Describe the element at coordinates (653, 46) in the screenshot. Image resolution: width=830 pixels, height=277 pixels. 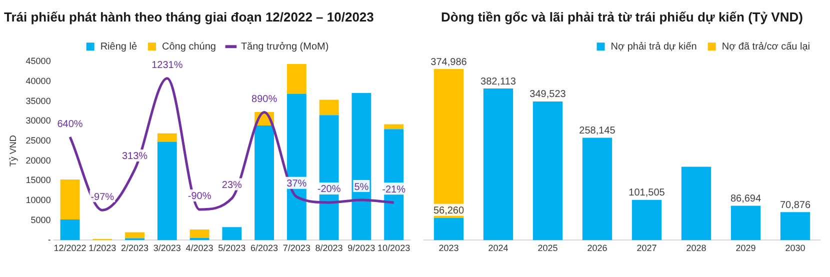
I see `legend-label: Nợ phải trả dự kiến` at that location.